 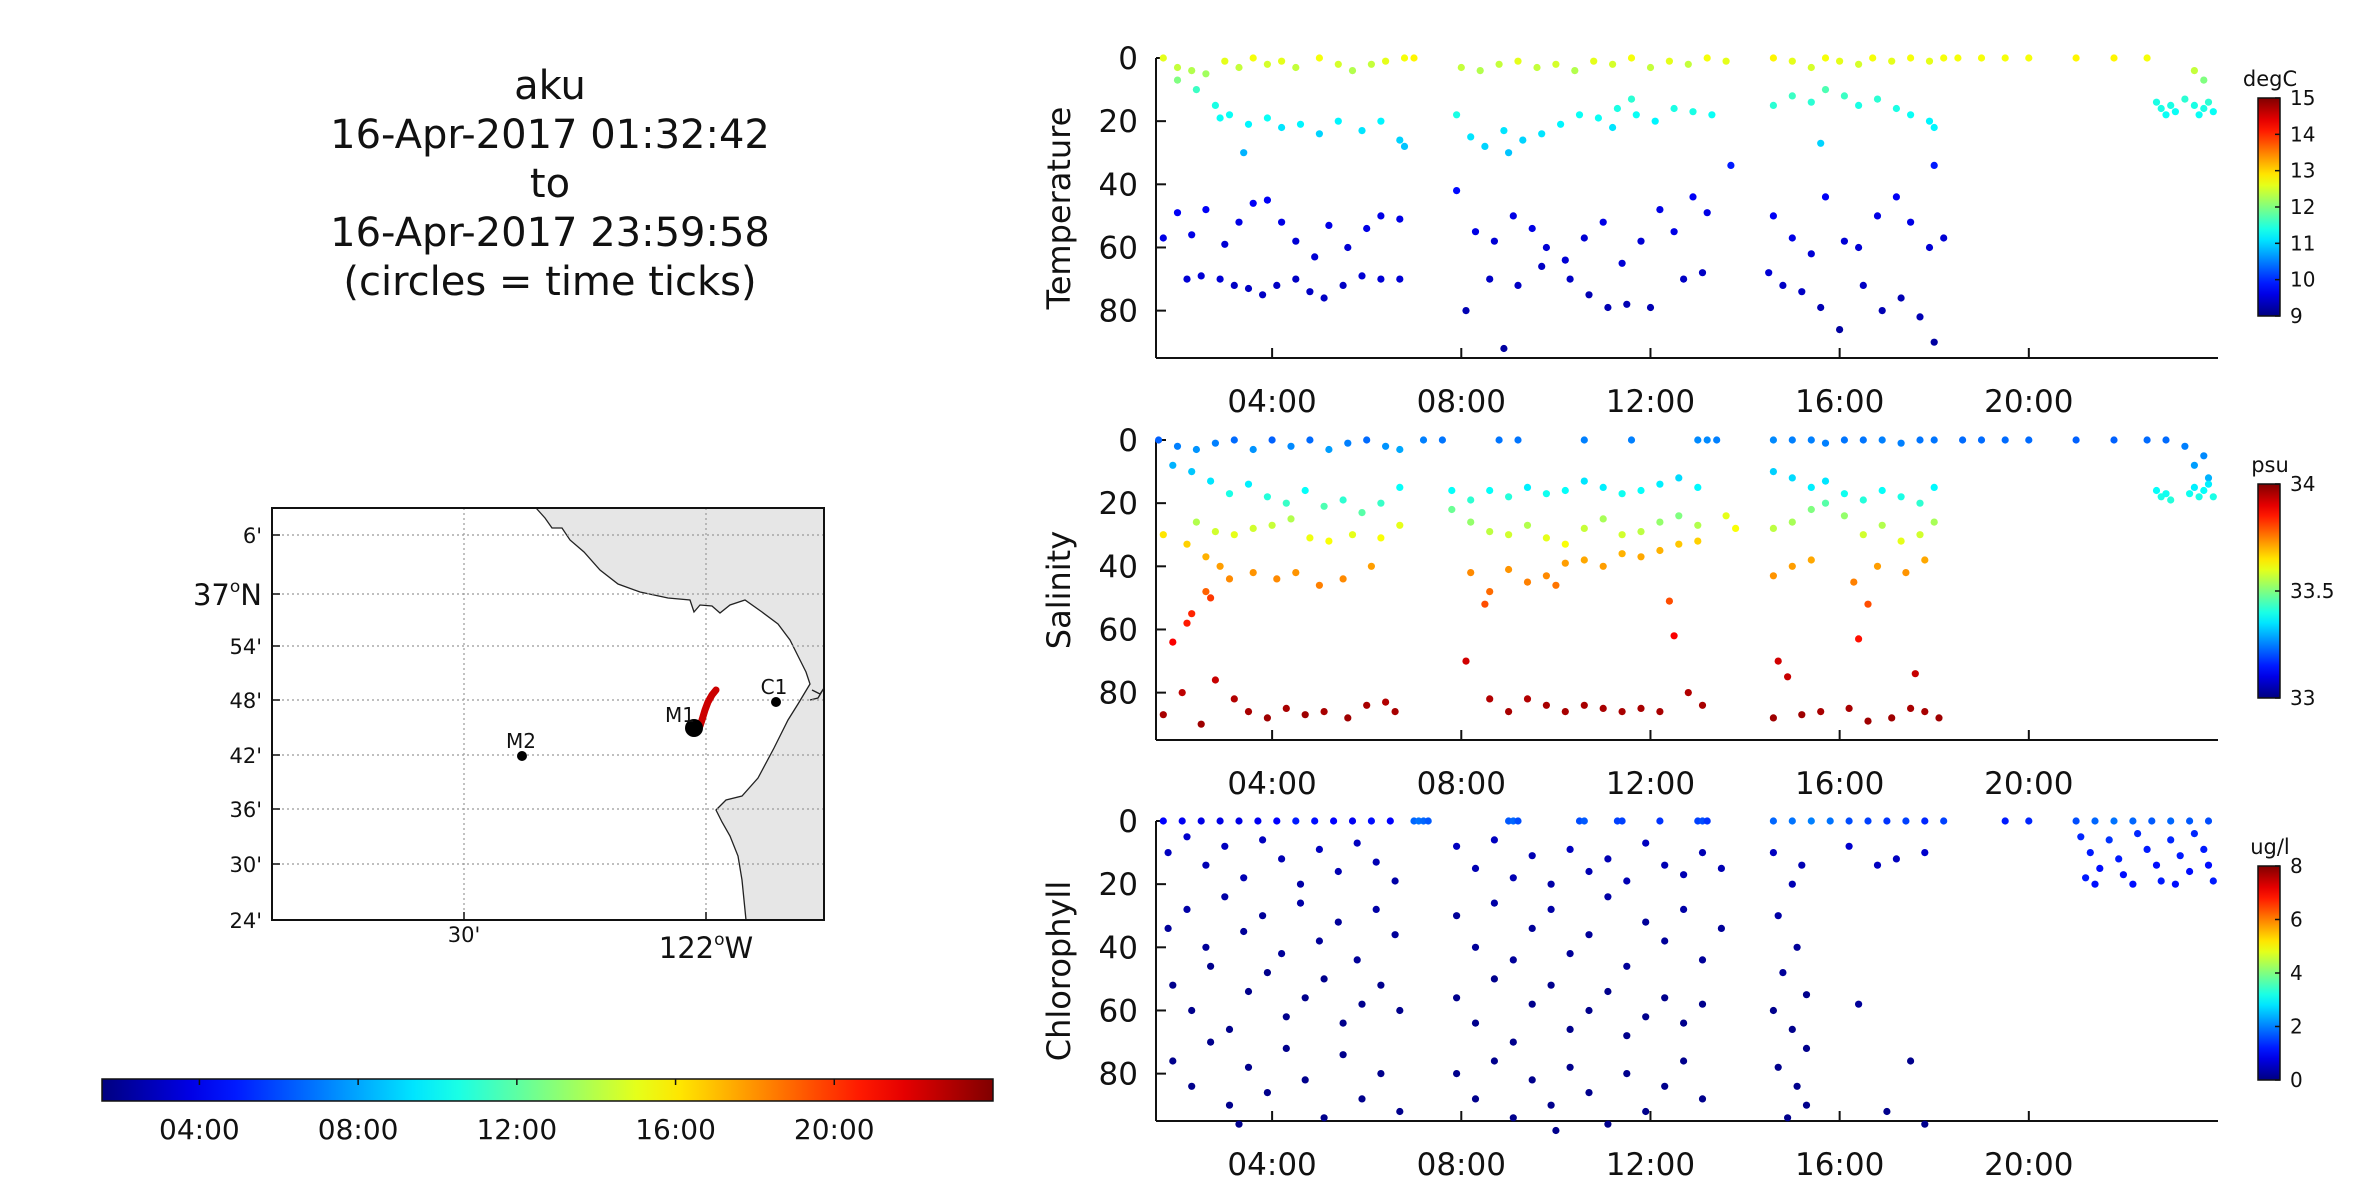 What do you see at coordinates (1271, 1164) in the screenshot?
I see `x-tick-label: 04:00` at bounding box center [1271, 1164].